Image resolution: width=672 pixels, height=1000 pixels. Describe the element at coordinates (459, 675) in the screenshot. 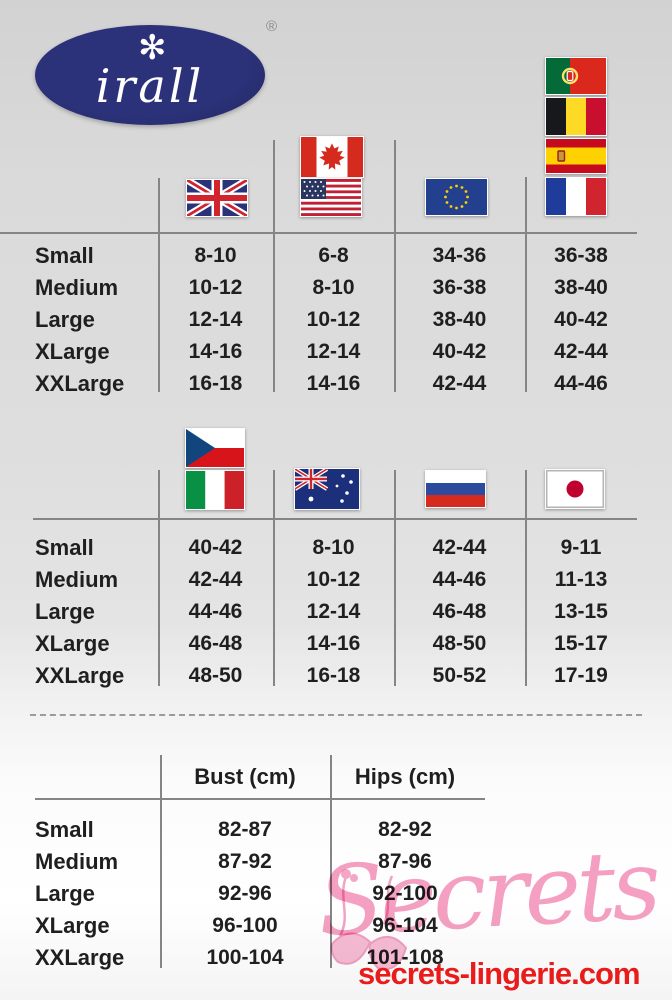

I see `size-value: 50-52` at that location.